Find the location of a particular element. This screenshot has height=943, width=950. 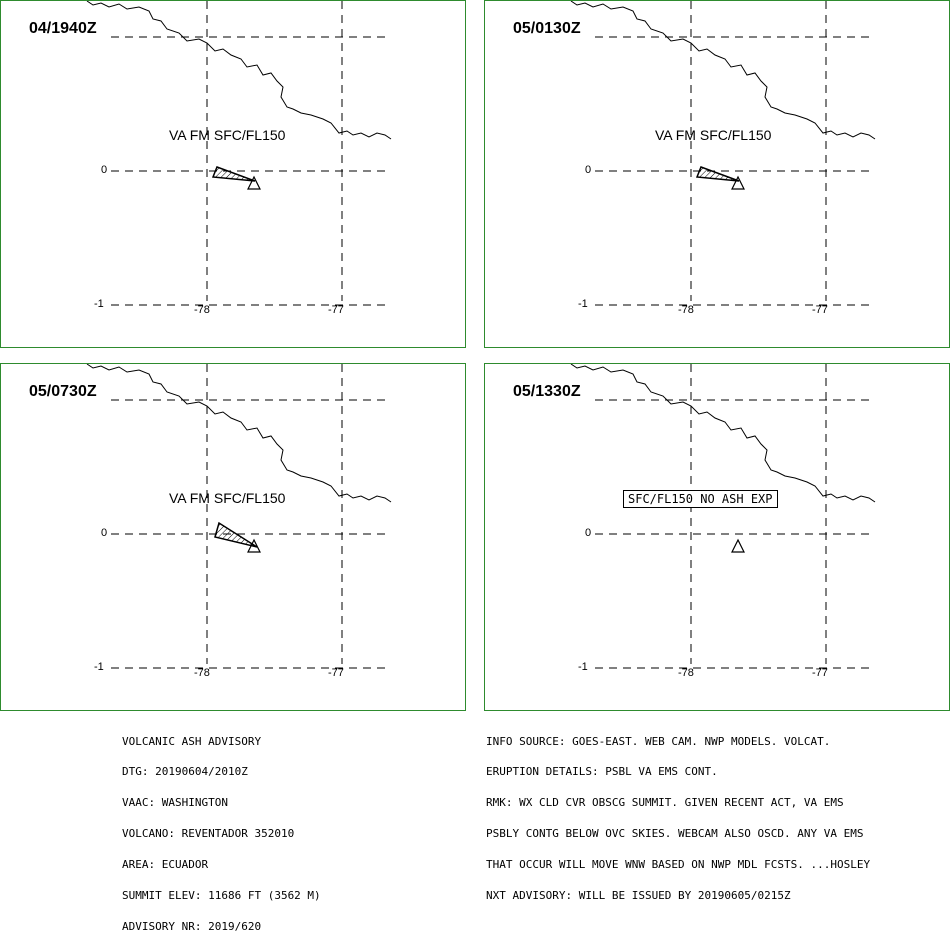

panel-time-stamp: 04/1940Z is located at coordinates (63, 28).